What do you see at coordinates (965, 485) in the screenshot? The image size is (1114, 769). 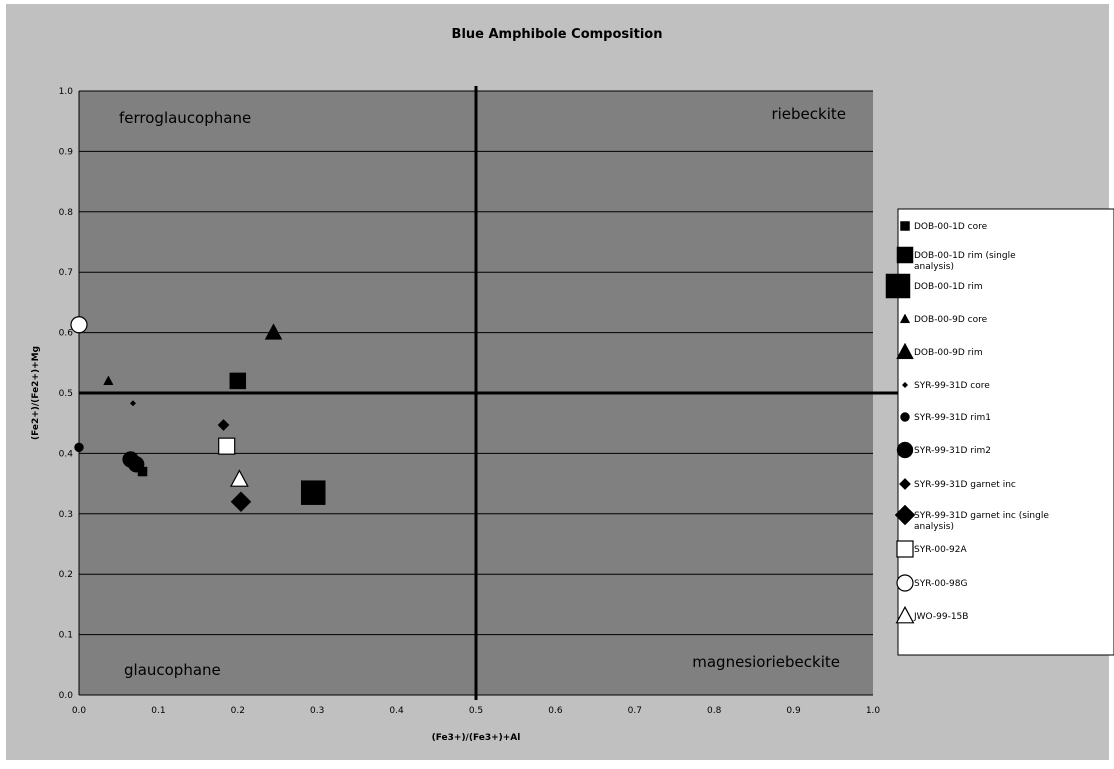 I see `legend-label: SYR-99-31D garnet inc` at bounding box center [965, 485].